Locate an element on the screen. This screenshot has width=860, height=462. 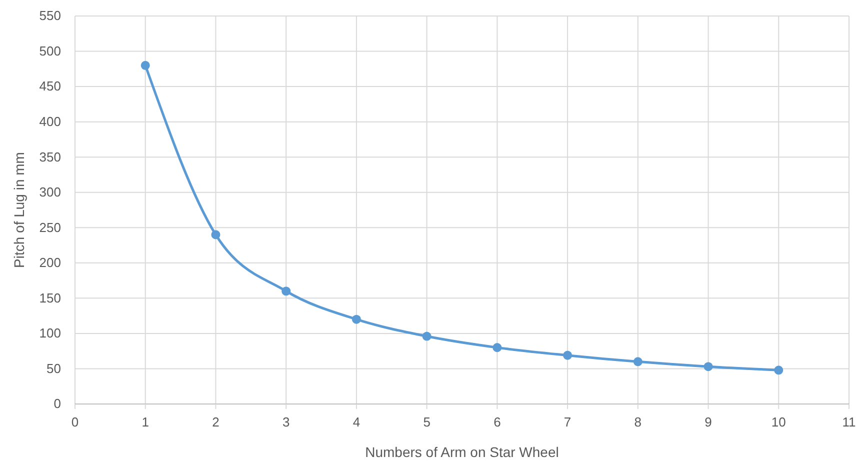
x-tick-label: 0 is located at coordinates (75, 422).